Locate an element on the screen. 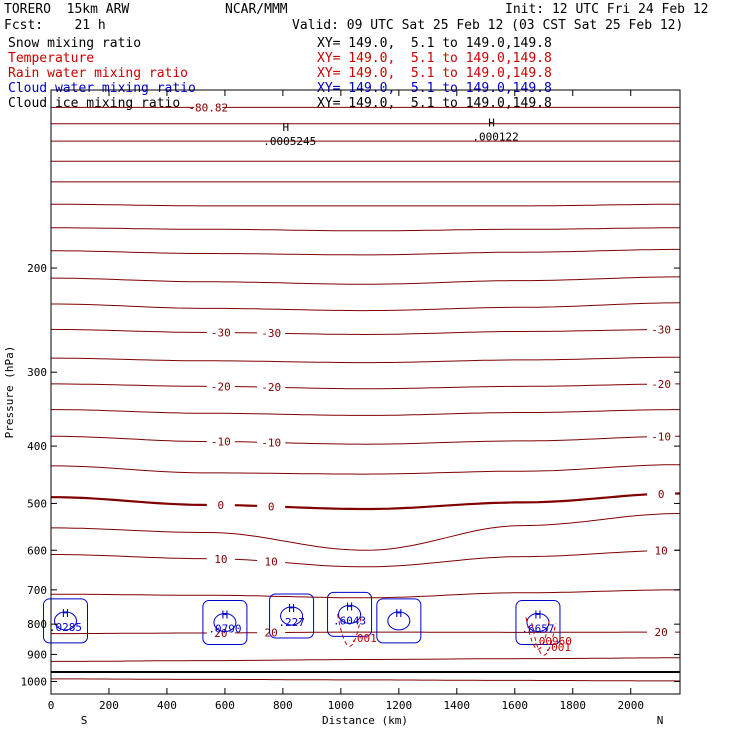 The image size is (740, 740). cloud-ice-max-label: .0005245 is located at coordinates (289, 141).